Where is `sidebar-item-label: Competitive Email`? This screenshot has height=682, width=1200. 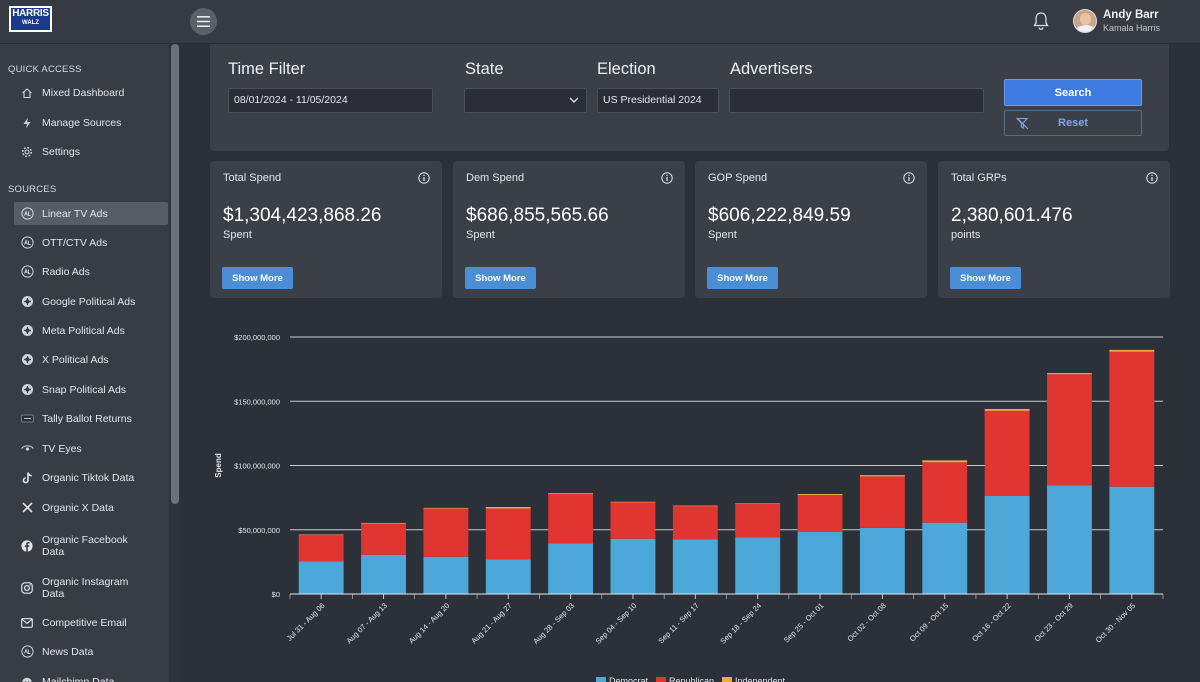
sidebar-item-label: Competitive Email is located at coordinates (84, 622).